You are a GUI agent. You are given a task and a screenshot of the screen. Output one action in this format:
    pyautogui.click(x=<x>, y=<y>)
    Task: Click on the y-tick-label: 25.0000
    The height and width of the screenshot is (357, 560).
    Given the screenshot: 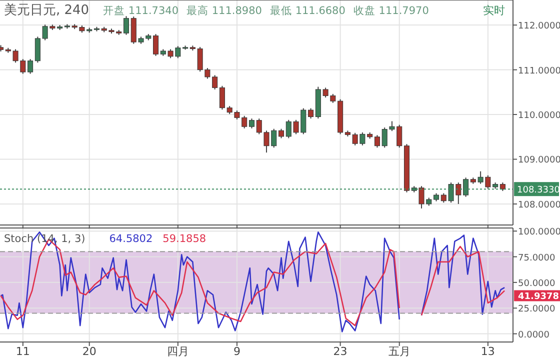 What is the action you would take?
    pyautogui.click(x=537, y=309)
    